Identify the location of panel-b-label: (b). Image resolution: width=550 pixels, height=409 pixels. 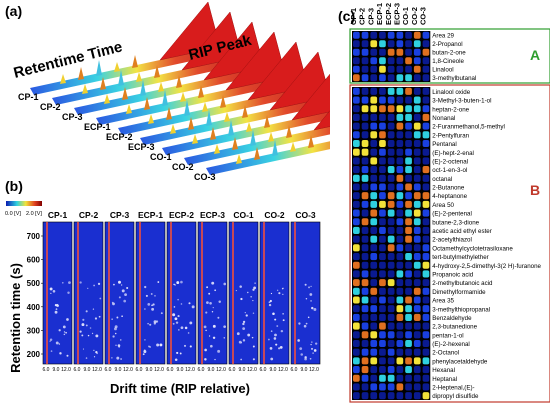
(14, 186).